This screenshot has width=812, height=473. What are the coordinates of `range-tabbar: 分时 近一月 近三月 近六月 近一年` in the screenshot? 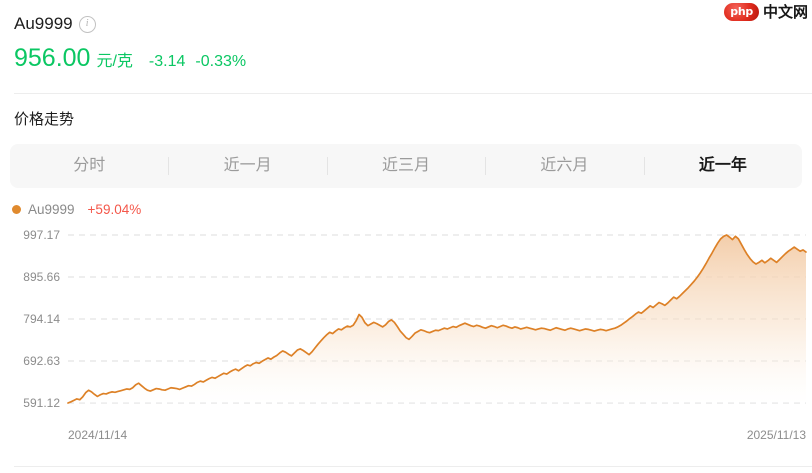 It's located at (406, 166).